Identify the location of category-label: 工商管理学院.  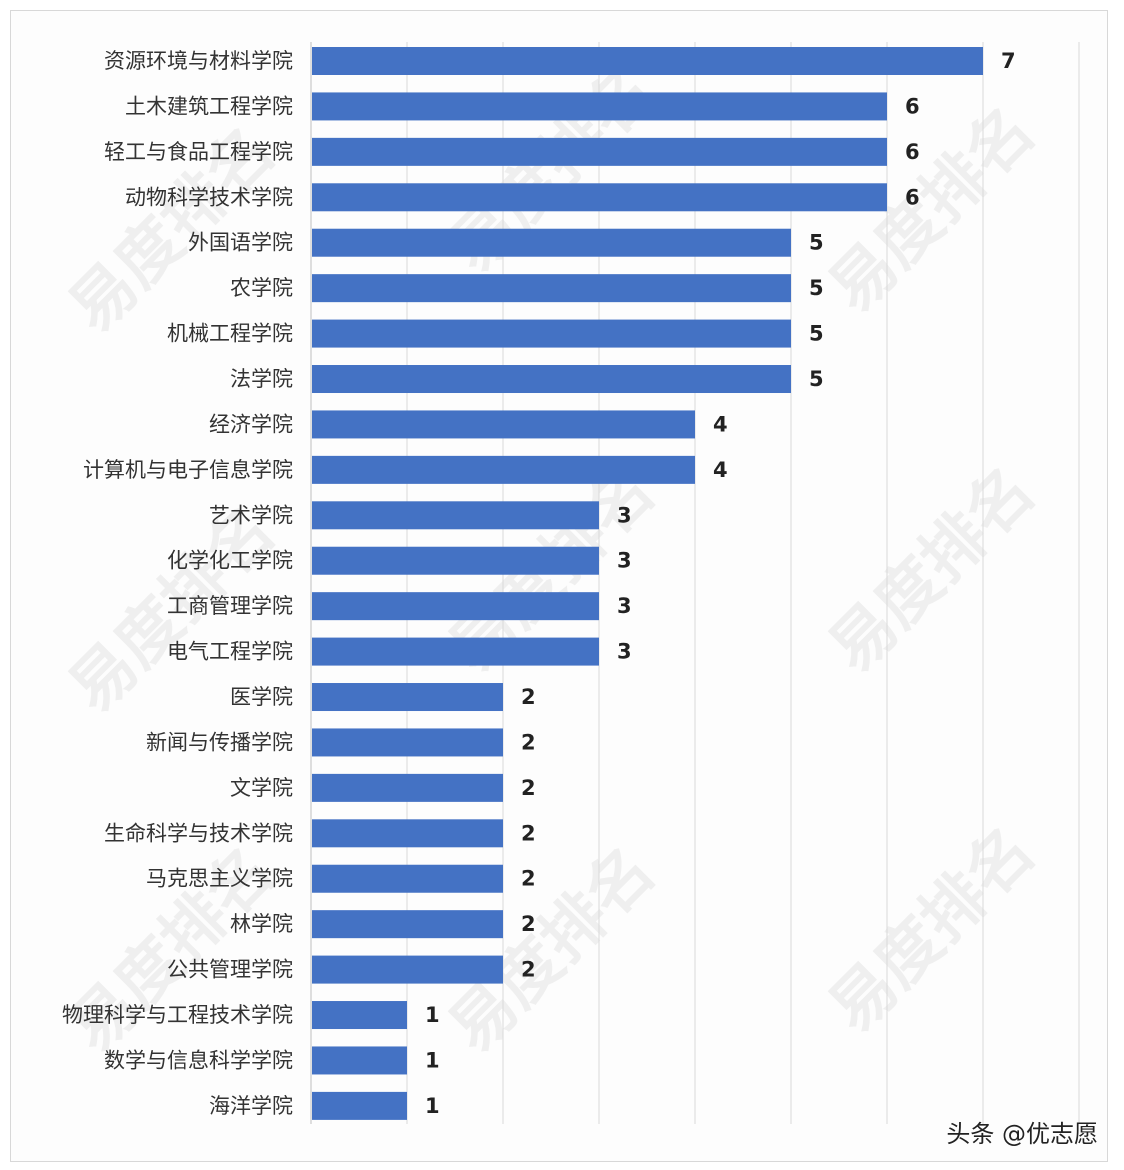
(230, 606).